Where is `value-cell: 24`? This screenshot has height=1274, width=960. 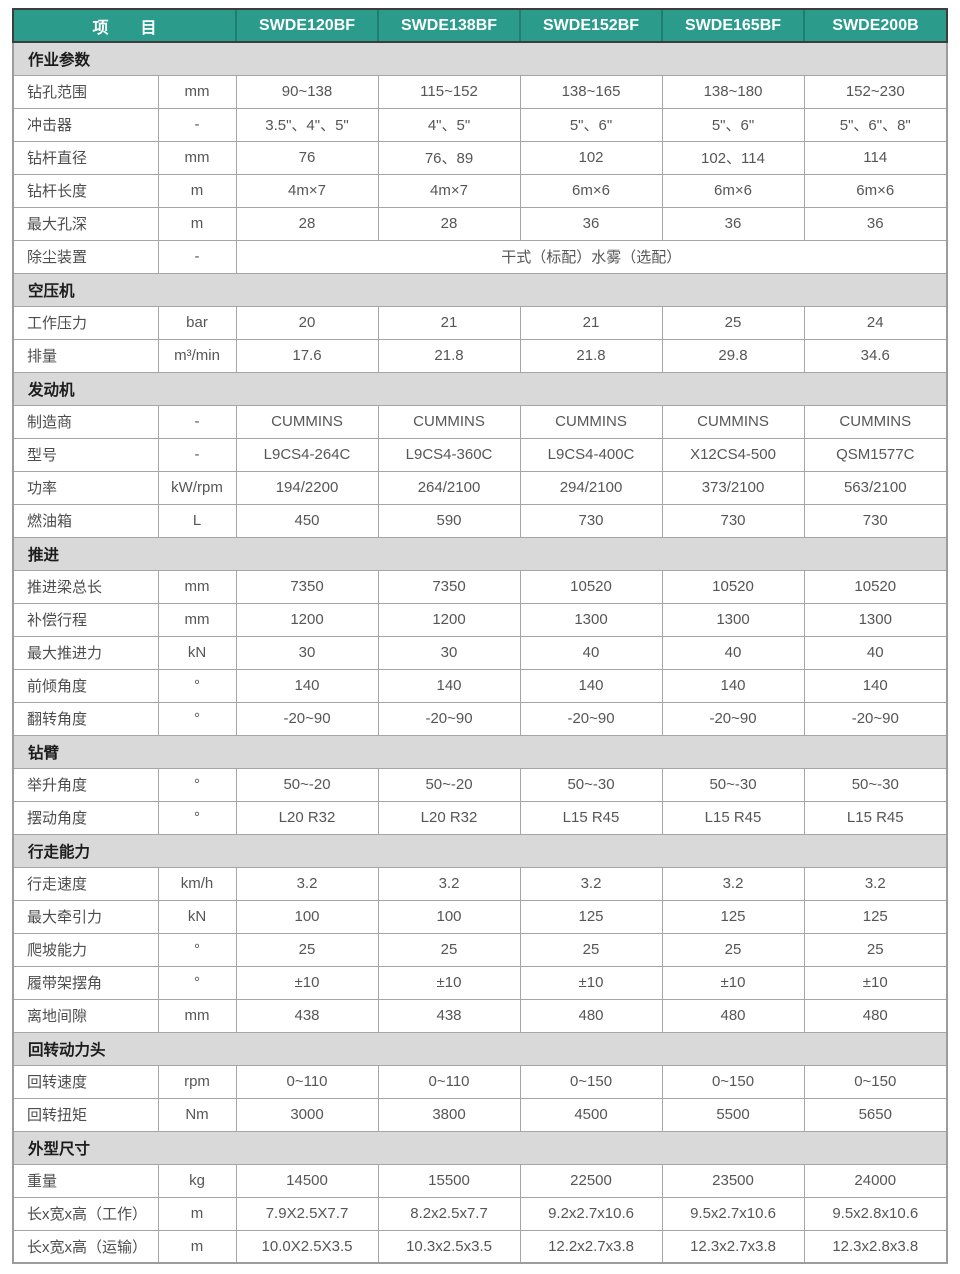
value-cell: 24 is located at coordinates (876, 322).